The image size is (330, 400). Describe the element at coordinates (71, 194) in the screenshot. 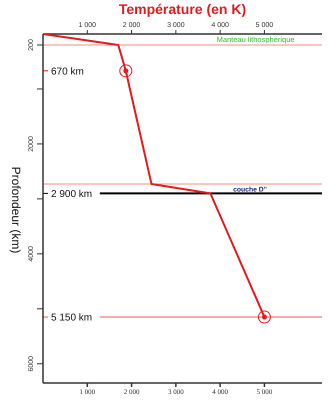

I see `ref-line-label: 2 900 km` at that location.